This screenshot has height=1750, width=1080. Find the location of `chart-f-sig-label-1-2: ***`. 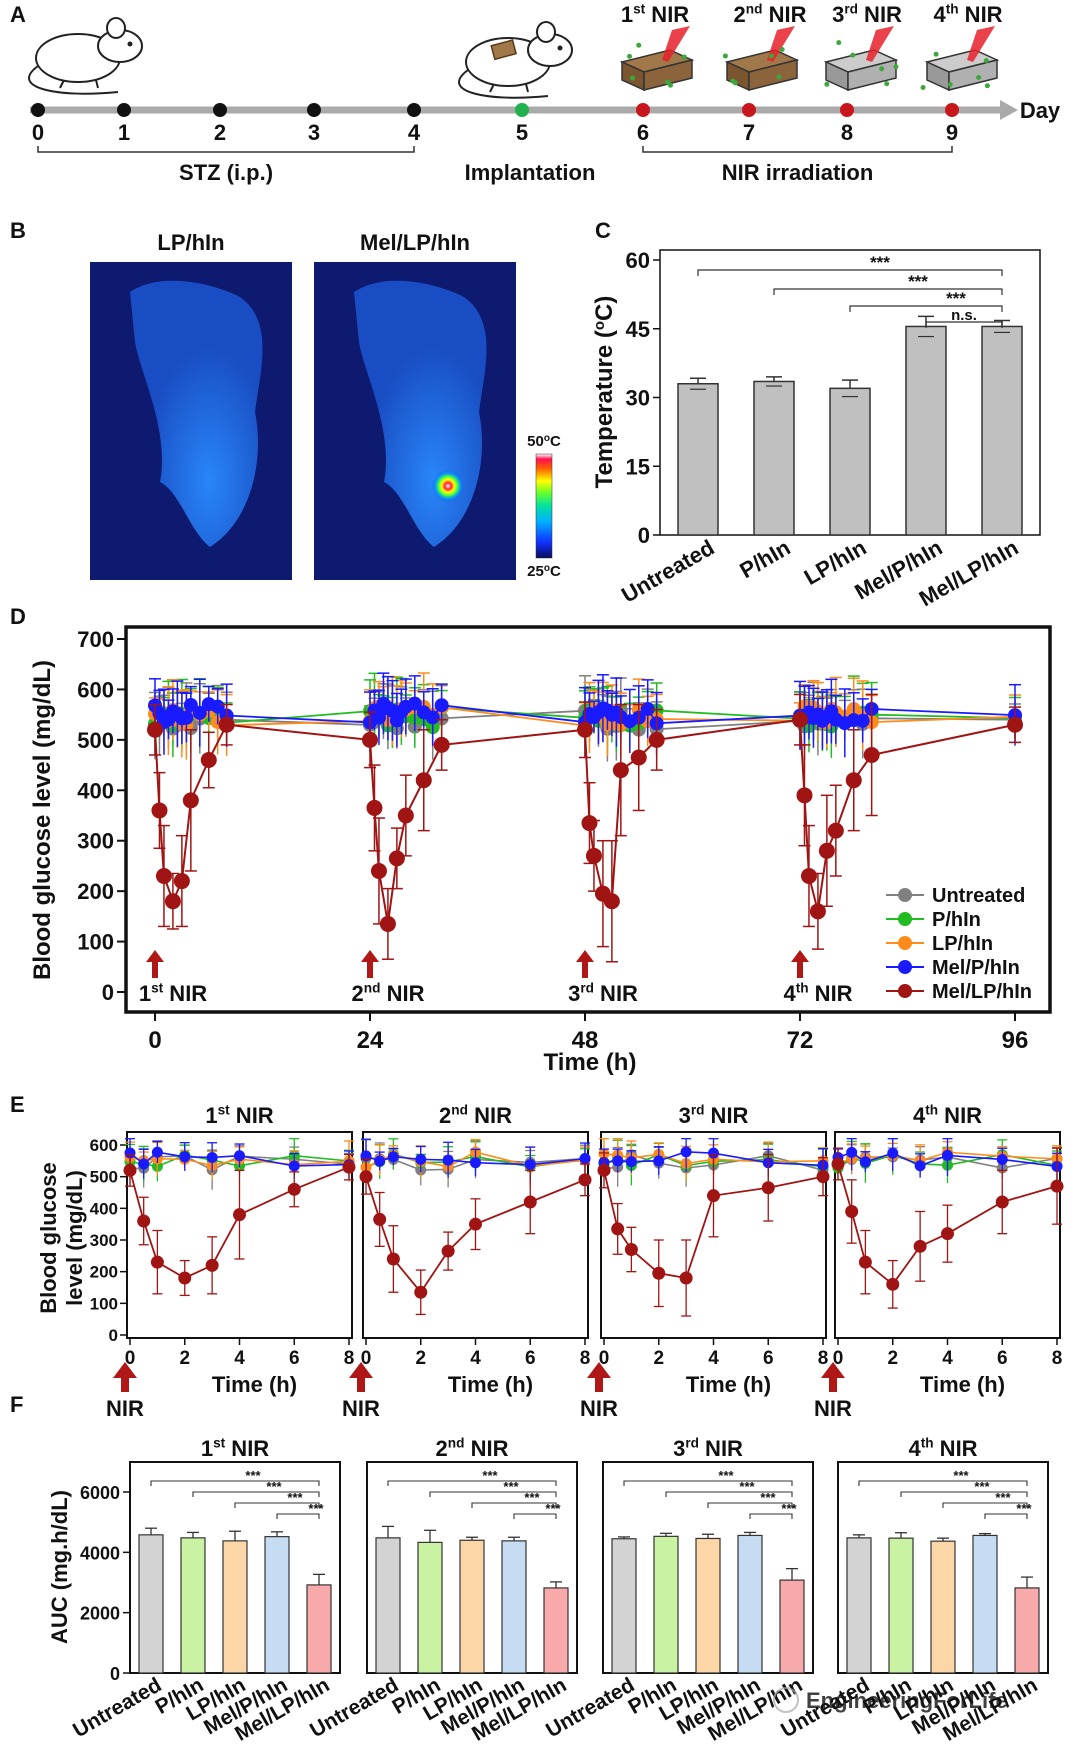

chart-f-sig-label-1-2: *** is located at coordinates (295, 1497).